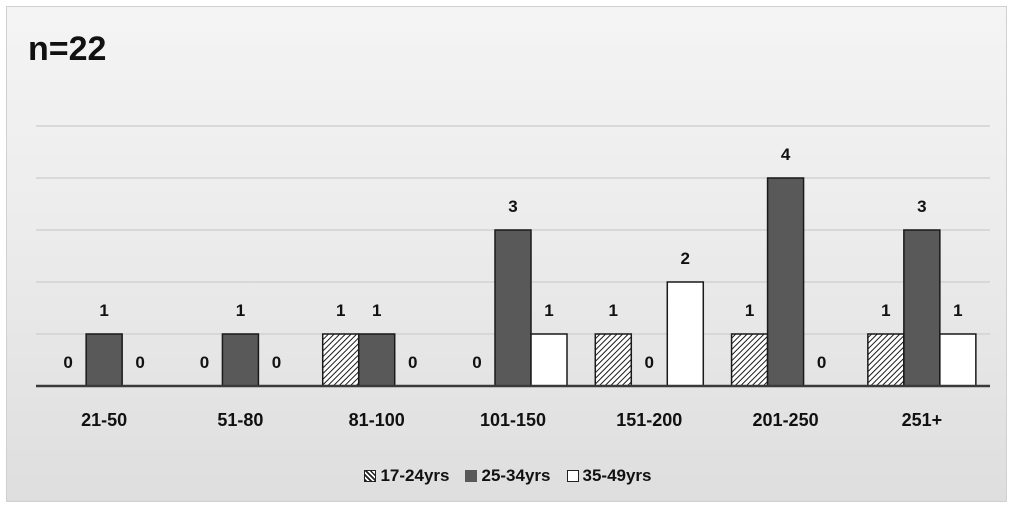 Image resolution: width=1014 pixels, height=506 pixels. Describe the element at coordinates (649, 420) in the screenshot. I see `x-tick-label: 151-200` at that location.